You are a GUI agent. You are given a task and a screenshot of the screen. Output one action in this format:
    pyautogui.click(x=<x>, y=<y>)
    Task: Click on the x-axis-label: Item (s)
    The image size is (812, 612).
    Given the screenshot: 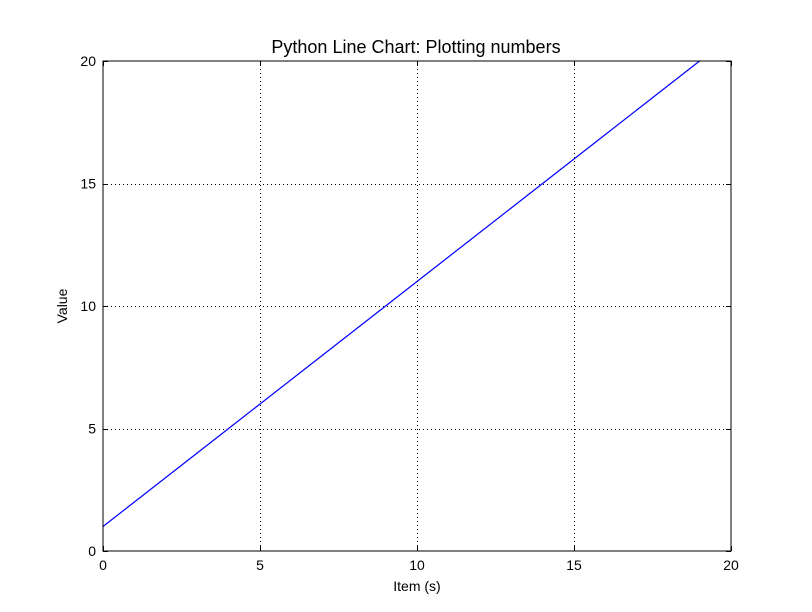 What is the action you would take?
    pyautogui.click(x=416, y=586)
    